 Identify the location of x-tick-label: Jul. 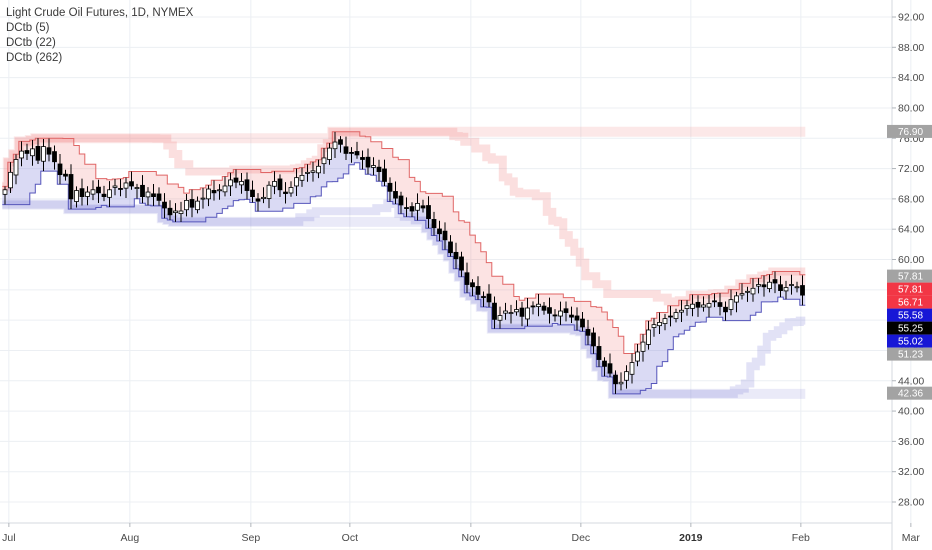
(8, 538).